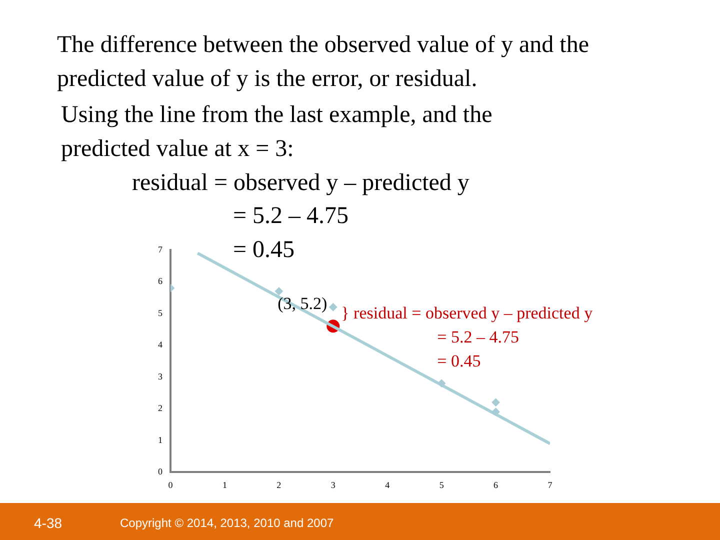 Image resolution: width=720 pixels, height=540 pixels. Describe the element at coordinates (48, 523) in the screenshot. I see `text: 4-38` at that location.